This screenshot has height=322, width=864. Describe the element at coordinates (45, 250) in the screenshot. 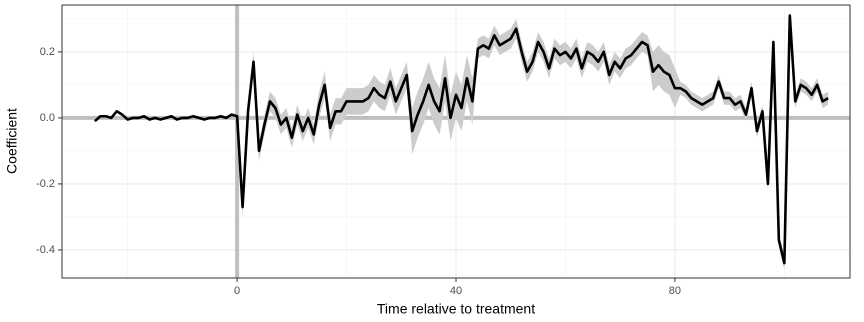

I see `y-tick-label: -0.4` at that location.